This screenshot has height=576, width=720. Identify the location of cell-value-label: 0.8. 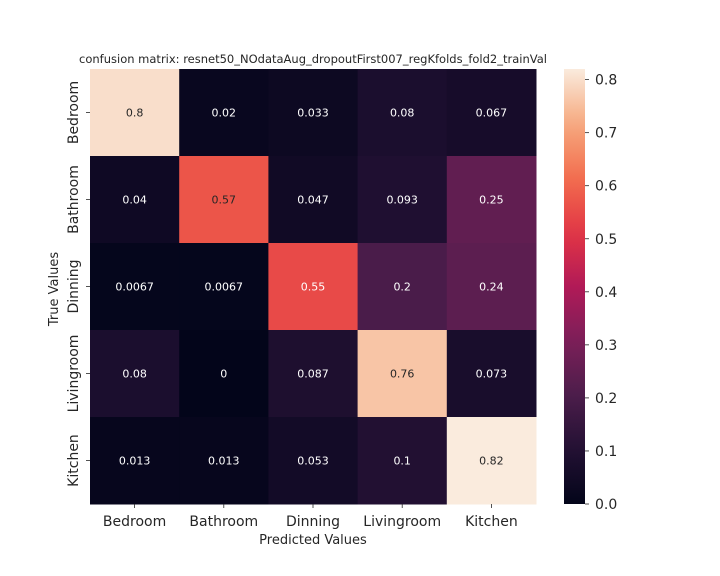
(135, 113).